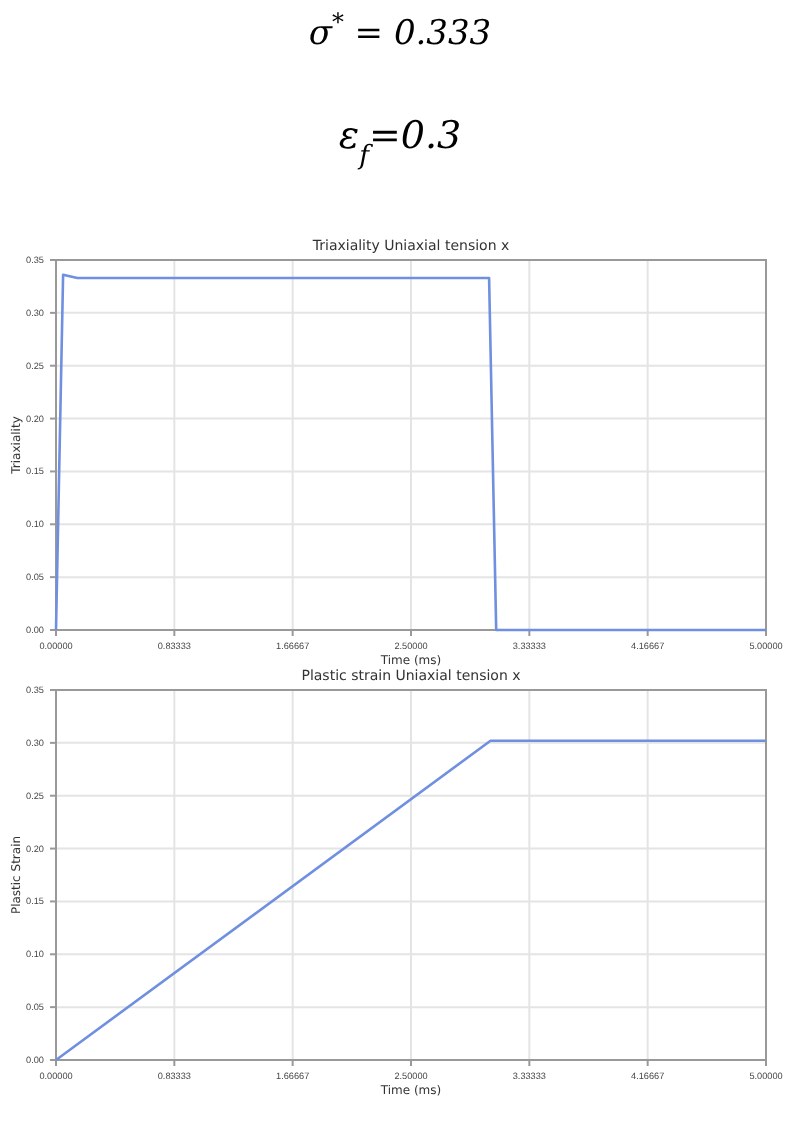 The width and height of the screenshot is (802, 1128). I want to click on text: σ$^{*}$ = 0.333, so click(400, 31).